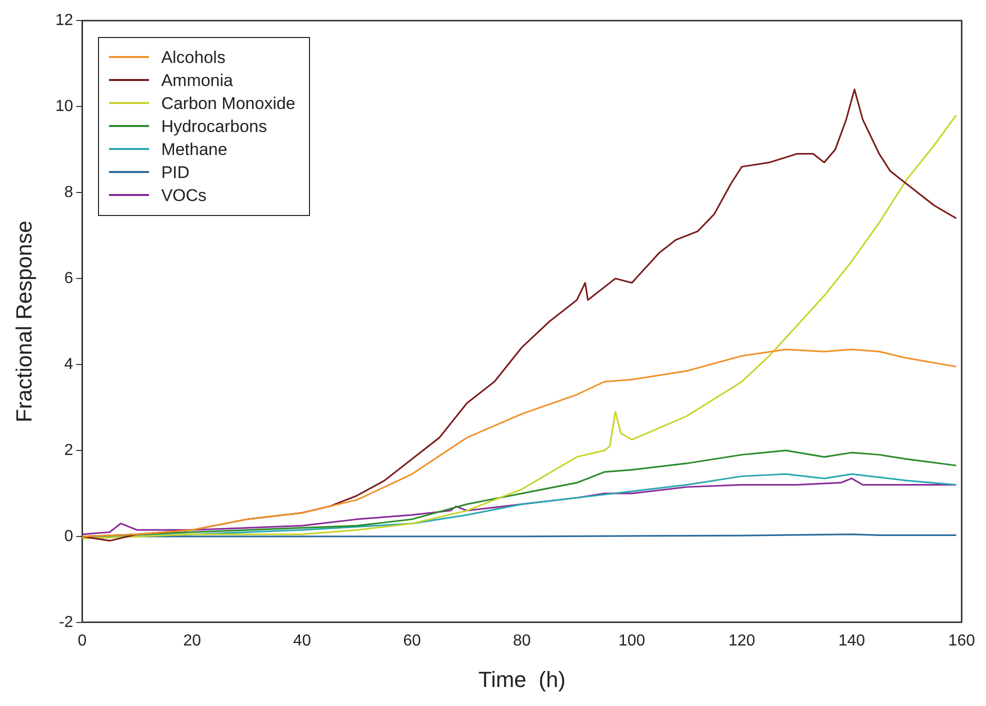  Describe the element at coordinates (522, 641) in the screenshot. I see `x-tick-label: 80` at that location.